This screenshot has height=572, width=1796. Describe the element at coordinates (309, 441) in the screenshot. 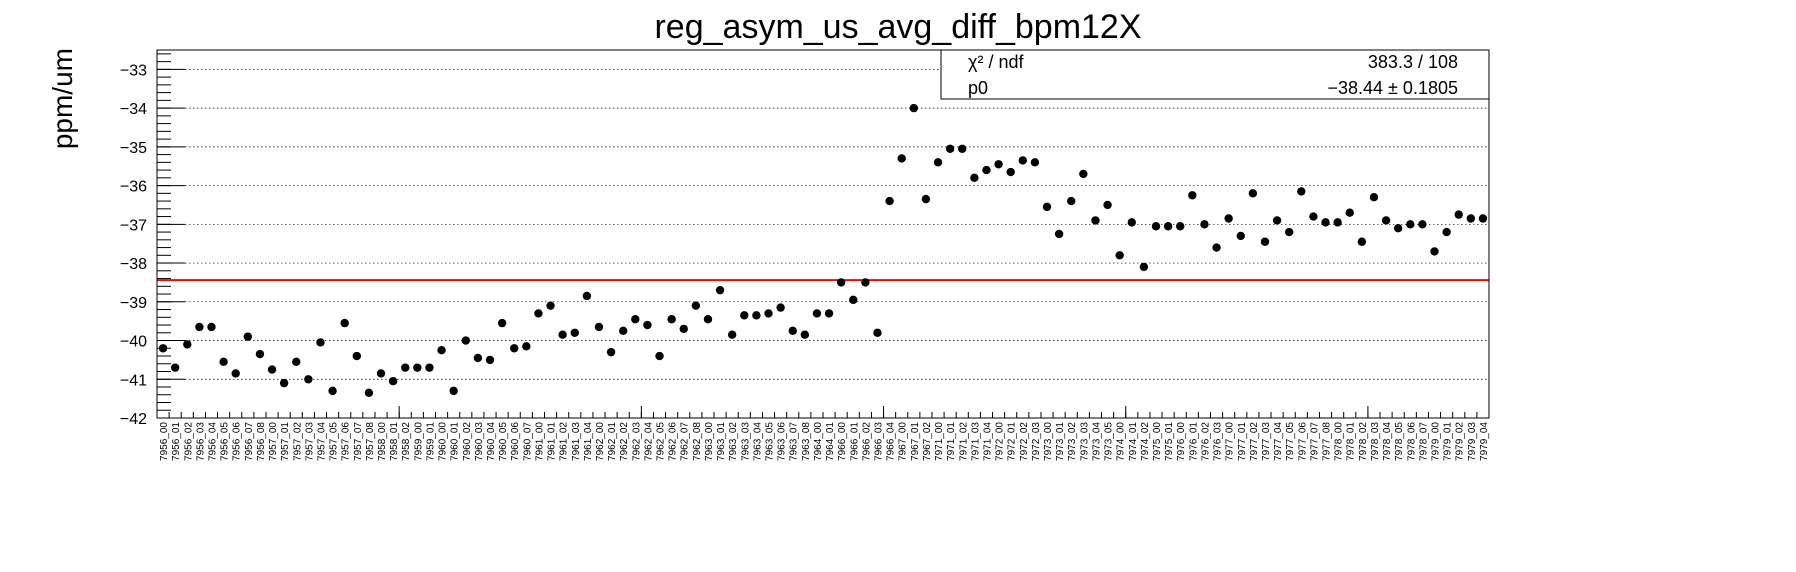

I see `x-tick-label: 7957_03` at that location.